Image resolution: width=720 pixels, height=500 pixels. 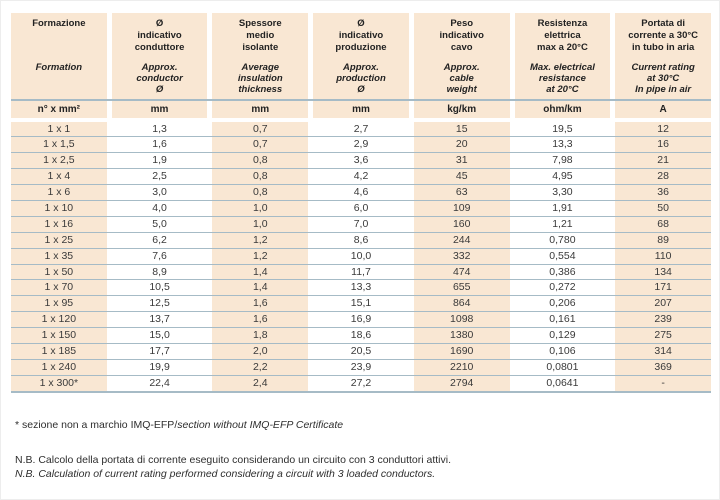 What do you see at coordinates (461, 109) in the screenshot?
I see `unit-cell: kg/km` at bounding box center [461, 109].